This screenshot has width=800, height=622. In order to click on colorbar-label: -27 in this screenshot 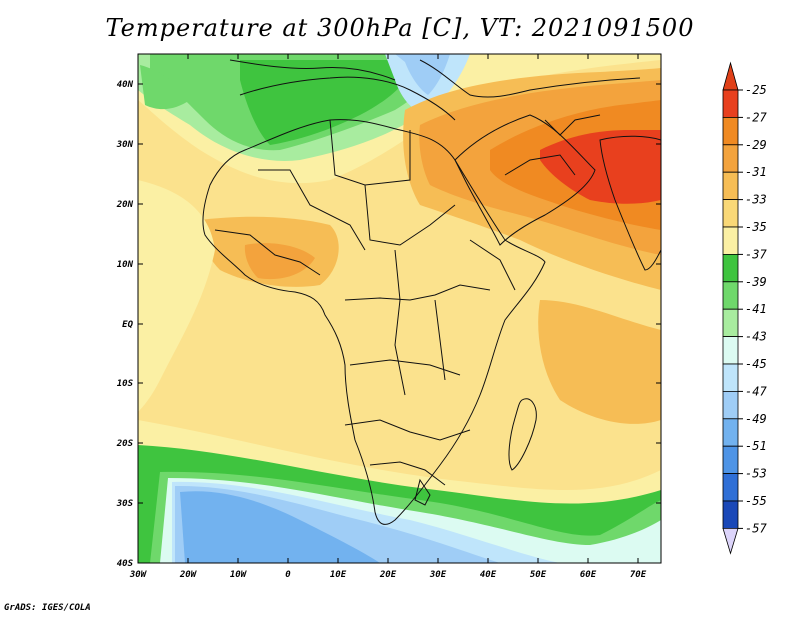, I will do `click(756, 117)`.